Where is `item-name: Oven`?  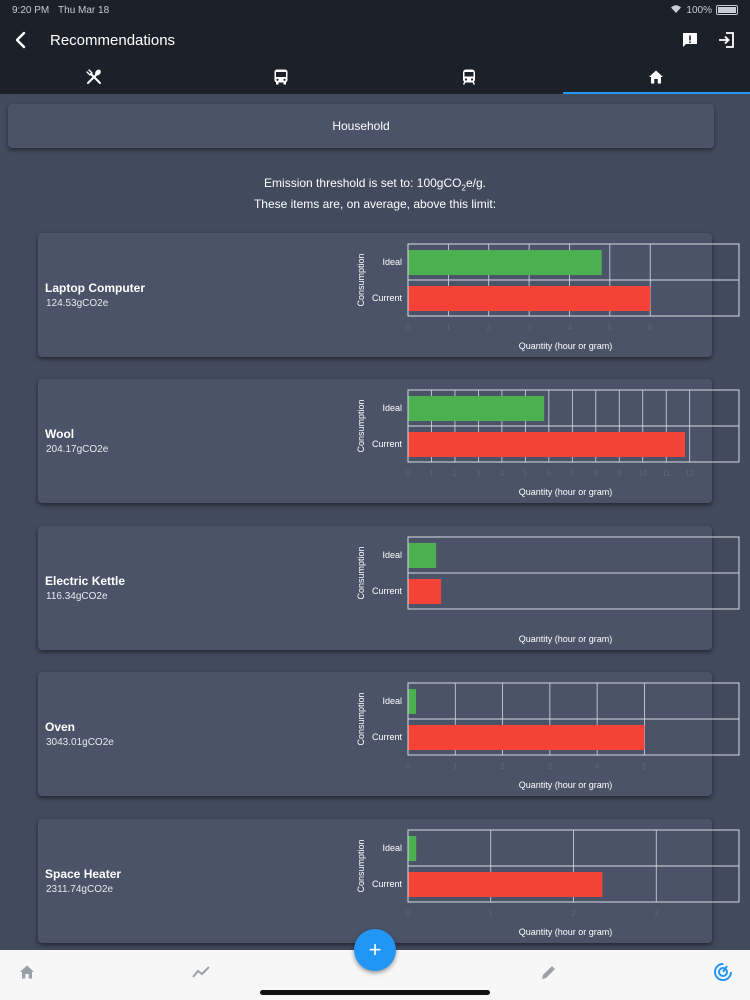 item-name: Oven is located at coordinates (60, 727).